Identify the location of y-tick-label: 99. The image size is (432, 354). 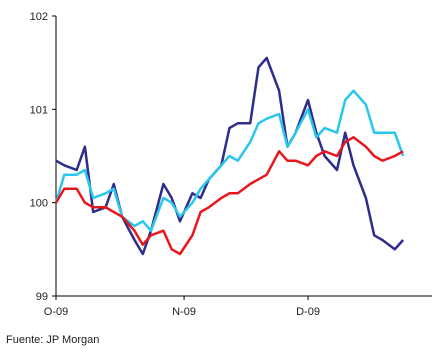
(42, 297).